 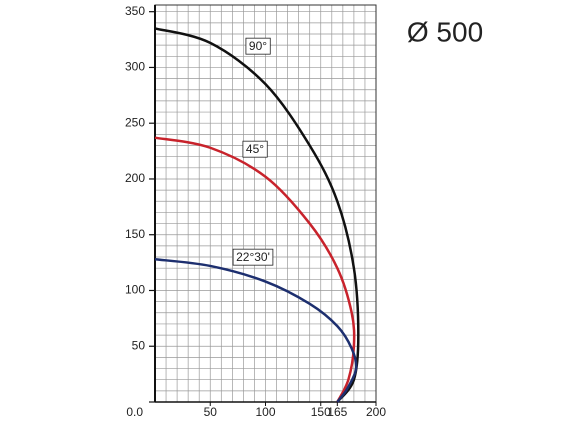 What do you see at coordinates (139, 345) in the screenshot?
I see `y-tick-label: 50` at bounding box center [139, 345].